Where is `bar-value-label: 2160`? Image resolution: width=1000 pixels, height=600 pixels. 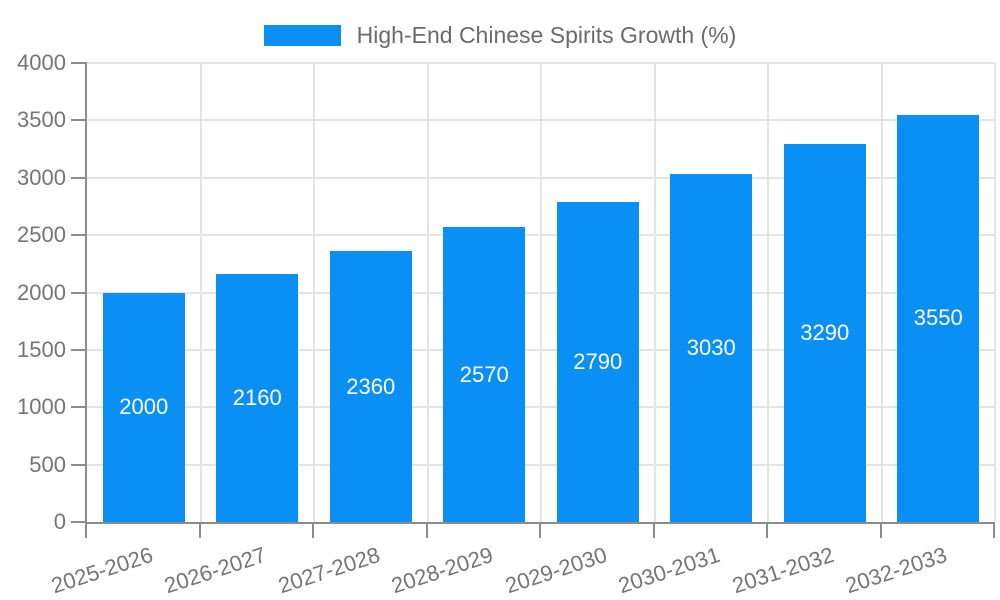 bar-value-label: 2160 is located at coordinates (257, 398).